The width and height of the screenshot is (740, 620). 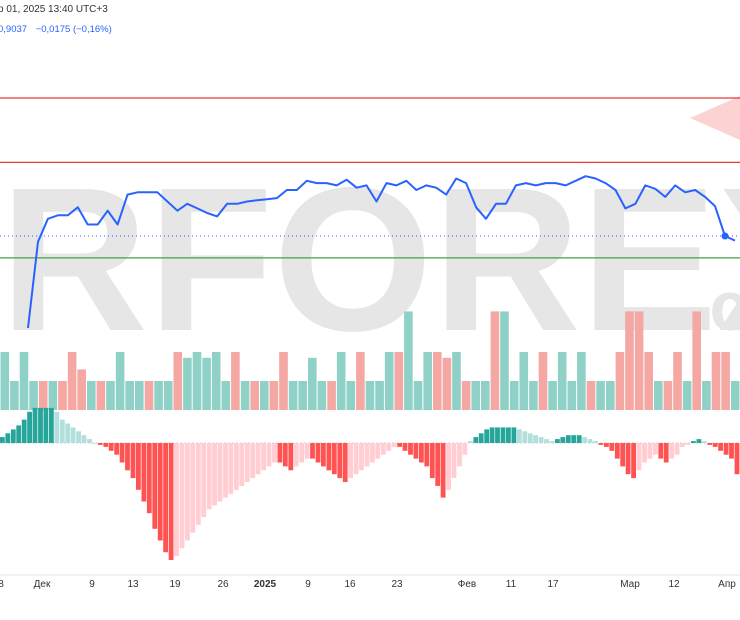 What do you see at coordinates (674, 584) in the screenshot?
I see `x-tick-label: 12` at bounding box center [674, 584].